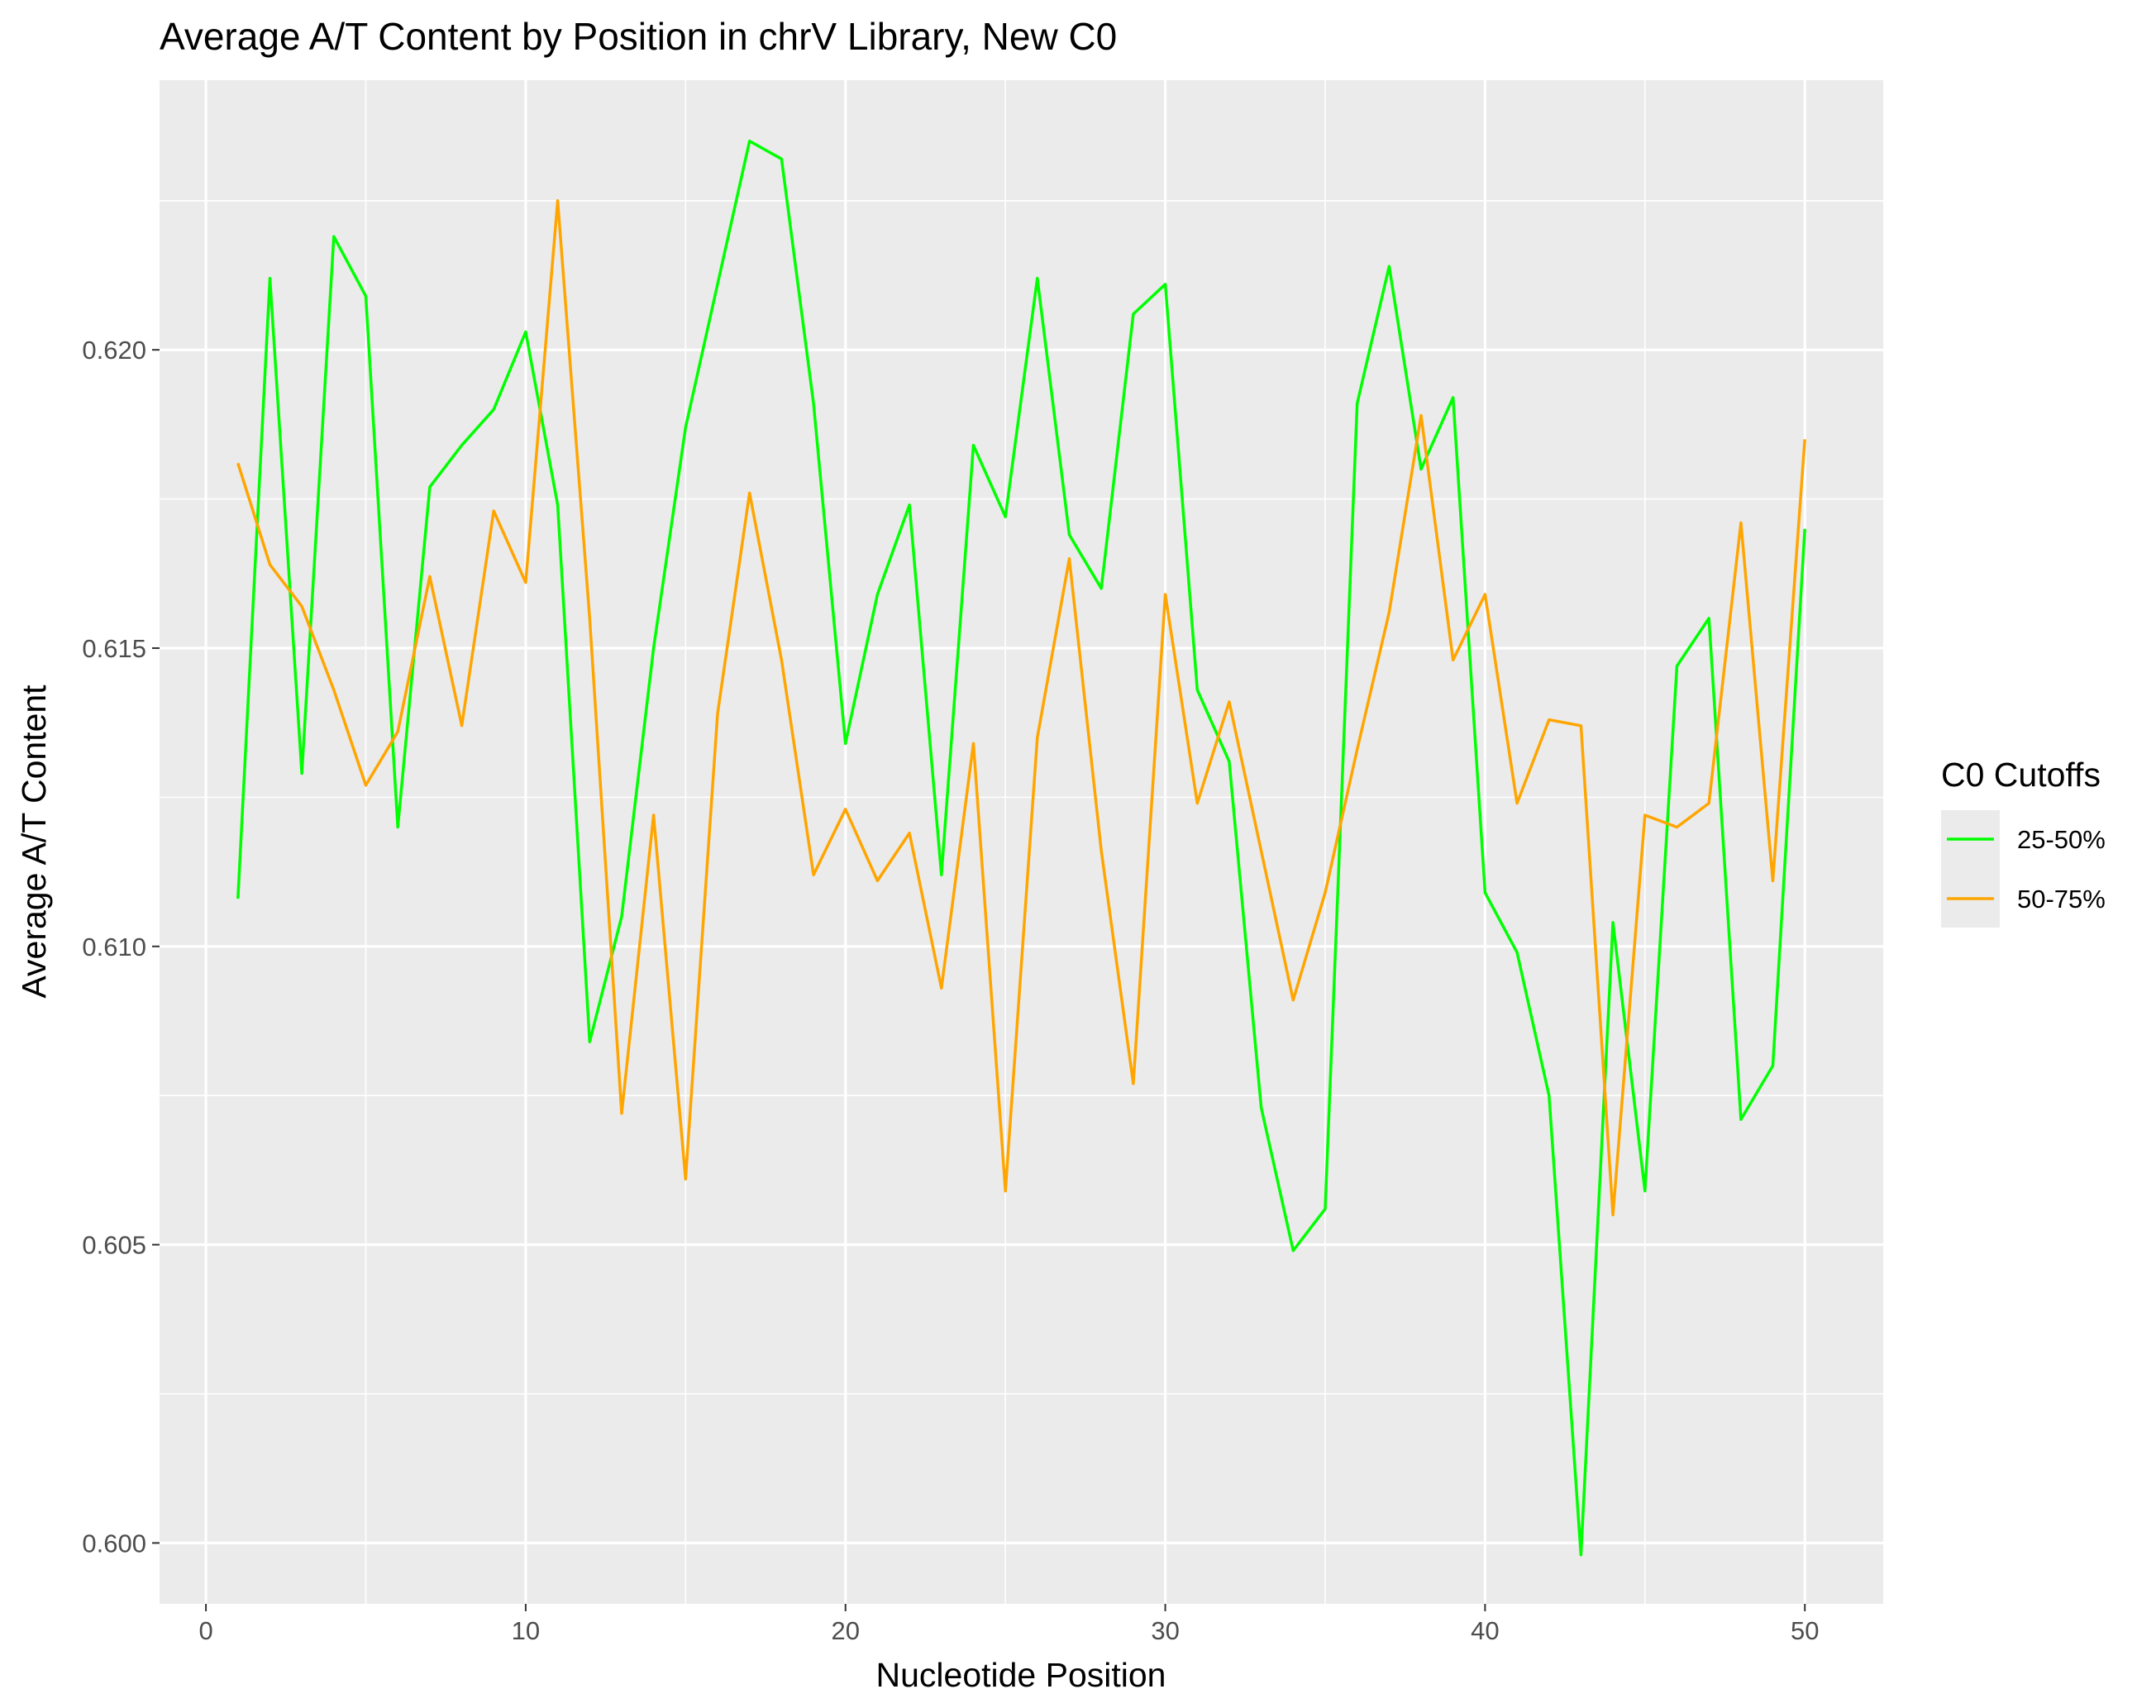 The image size is (2156, 1708). I want to click on y-tick-label: 0.605, so click(114, 1245).